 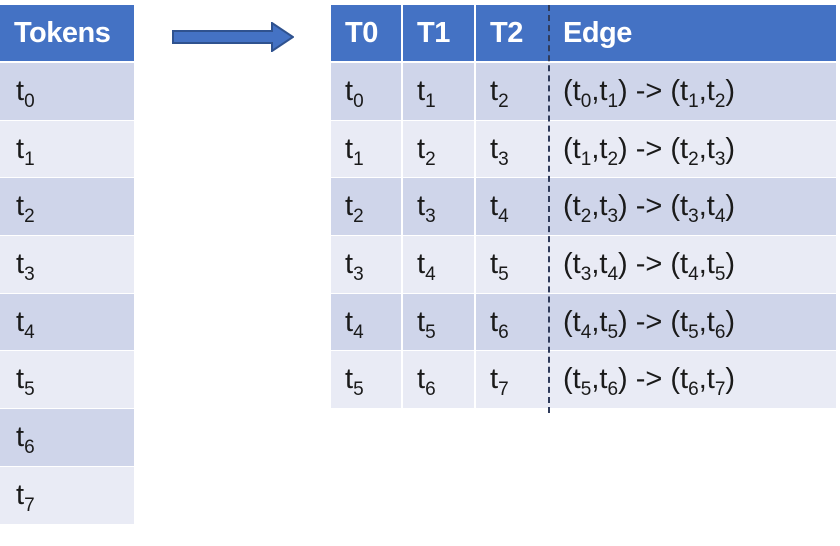 I want to click on token-t2: t5, so click(x=499, y=266).